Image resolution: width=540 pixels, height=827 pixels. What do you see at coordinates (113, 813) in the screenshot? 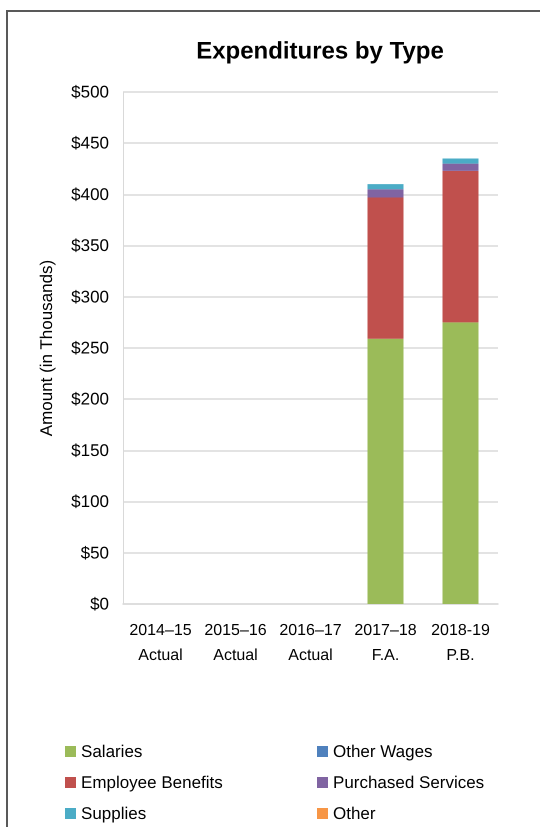
I see `legend-label: Supplies` at bounding box center [113, 813].